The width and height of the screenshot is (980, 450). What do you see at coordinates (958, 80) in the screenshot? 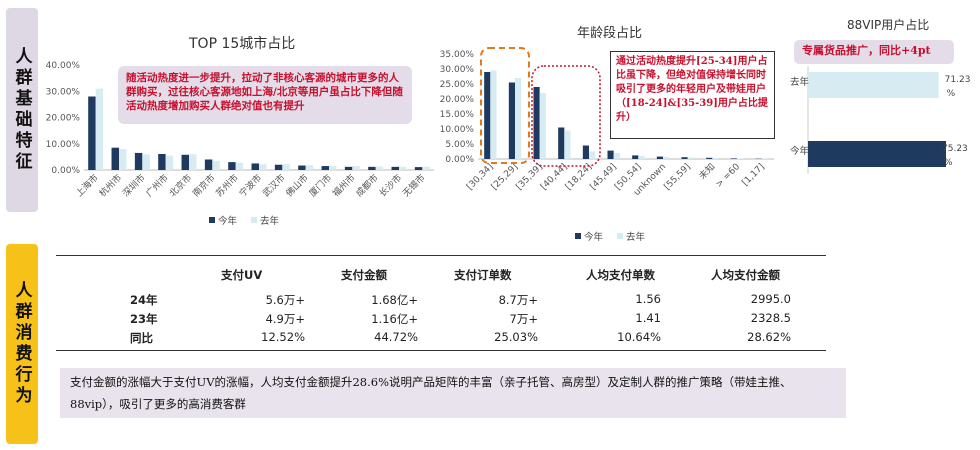
I see `data-label: 71.23` at bounding box center [958, 80].